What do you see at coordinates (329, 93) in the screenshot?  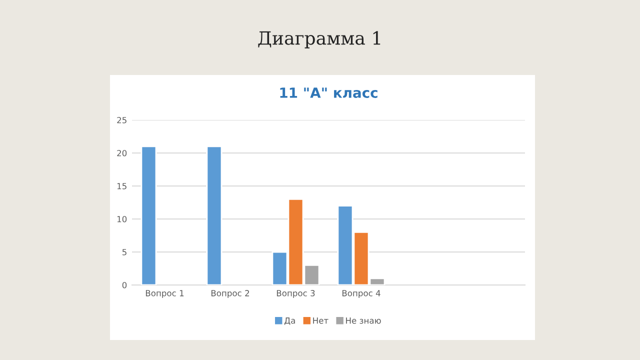 I see `chart-title: 11 "А" класс` at bounding box center [329, 93].